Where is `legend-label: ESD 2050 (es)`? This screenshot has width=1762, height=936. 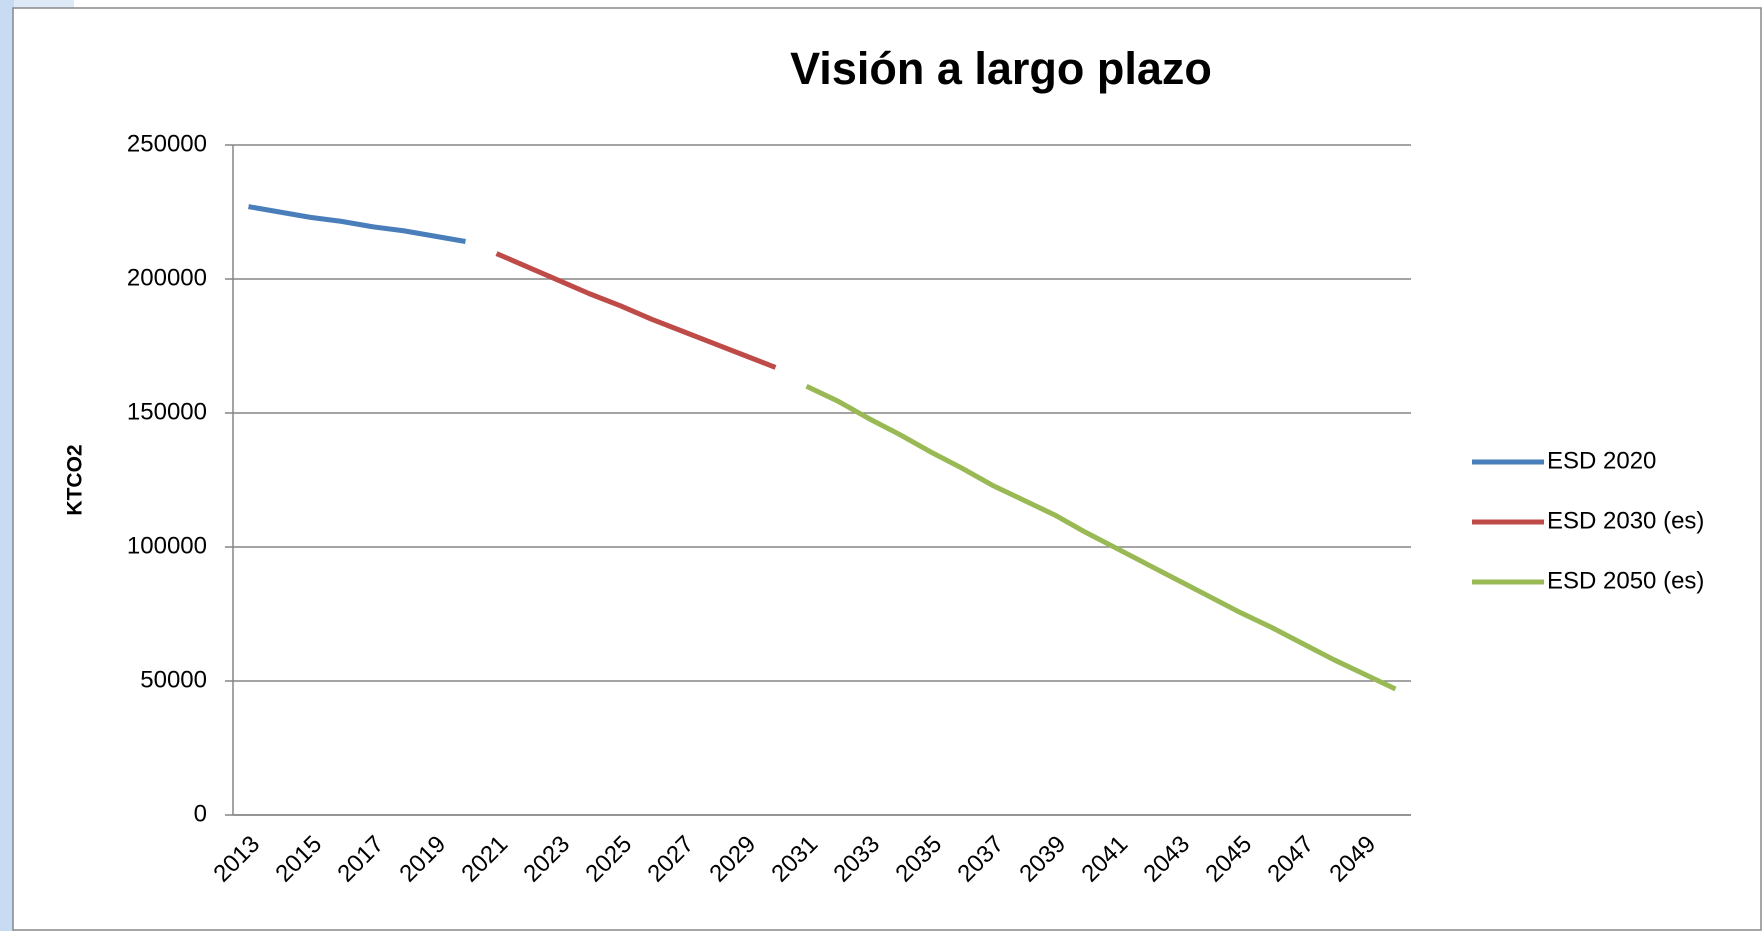 legend-label: ESD 2050 (es) is located at coordinates (1625, 580).